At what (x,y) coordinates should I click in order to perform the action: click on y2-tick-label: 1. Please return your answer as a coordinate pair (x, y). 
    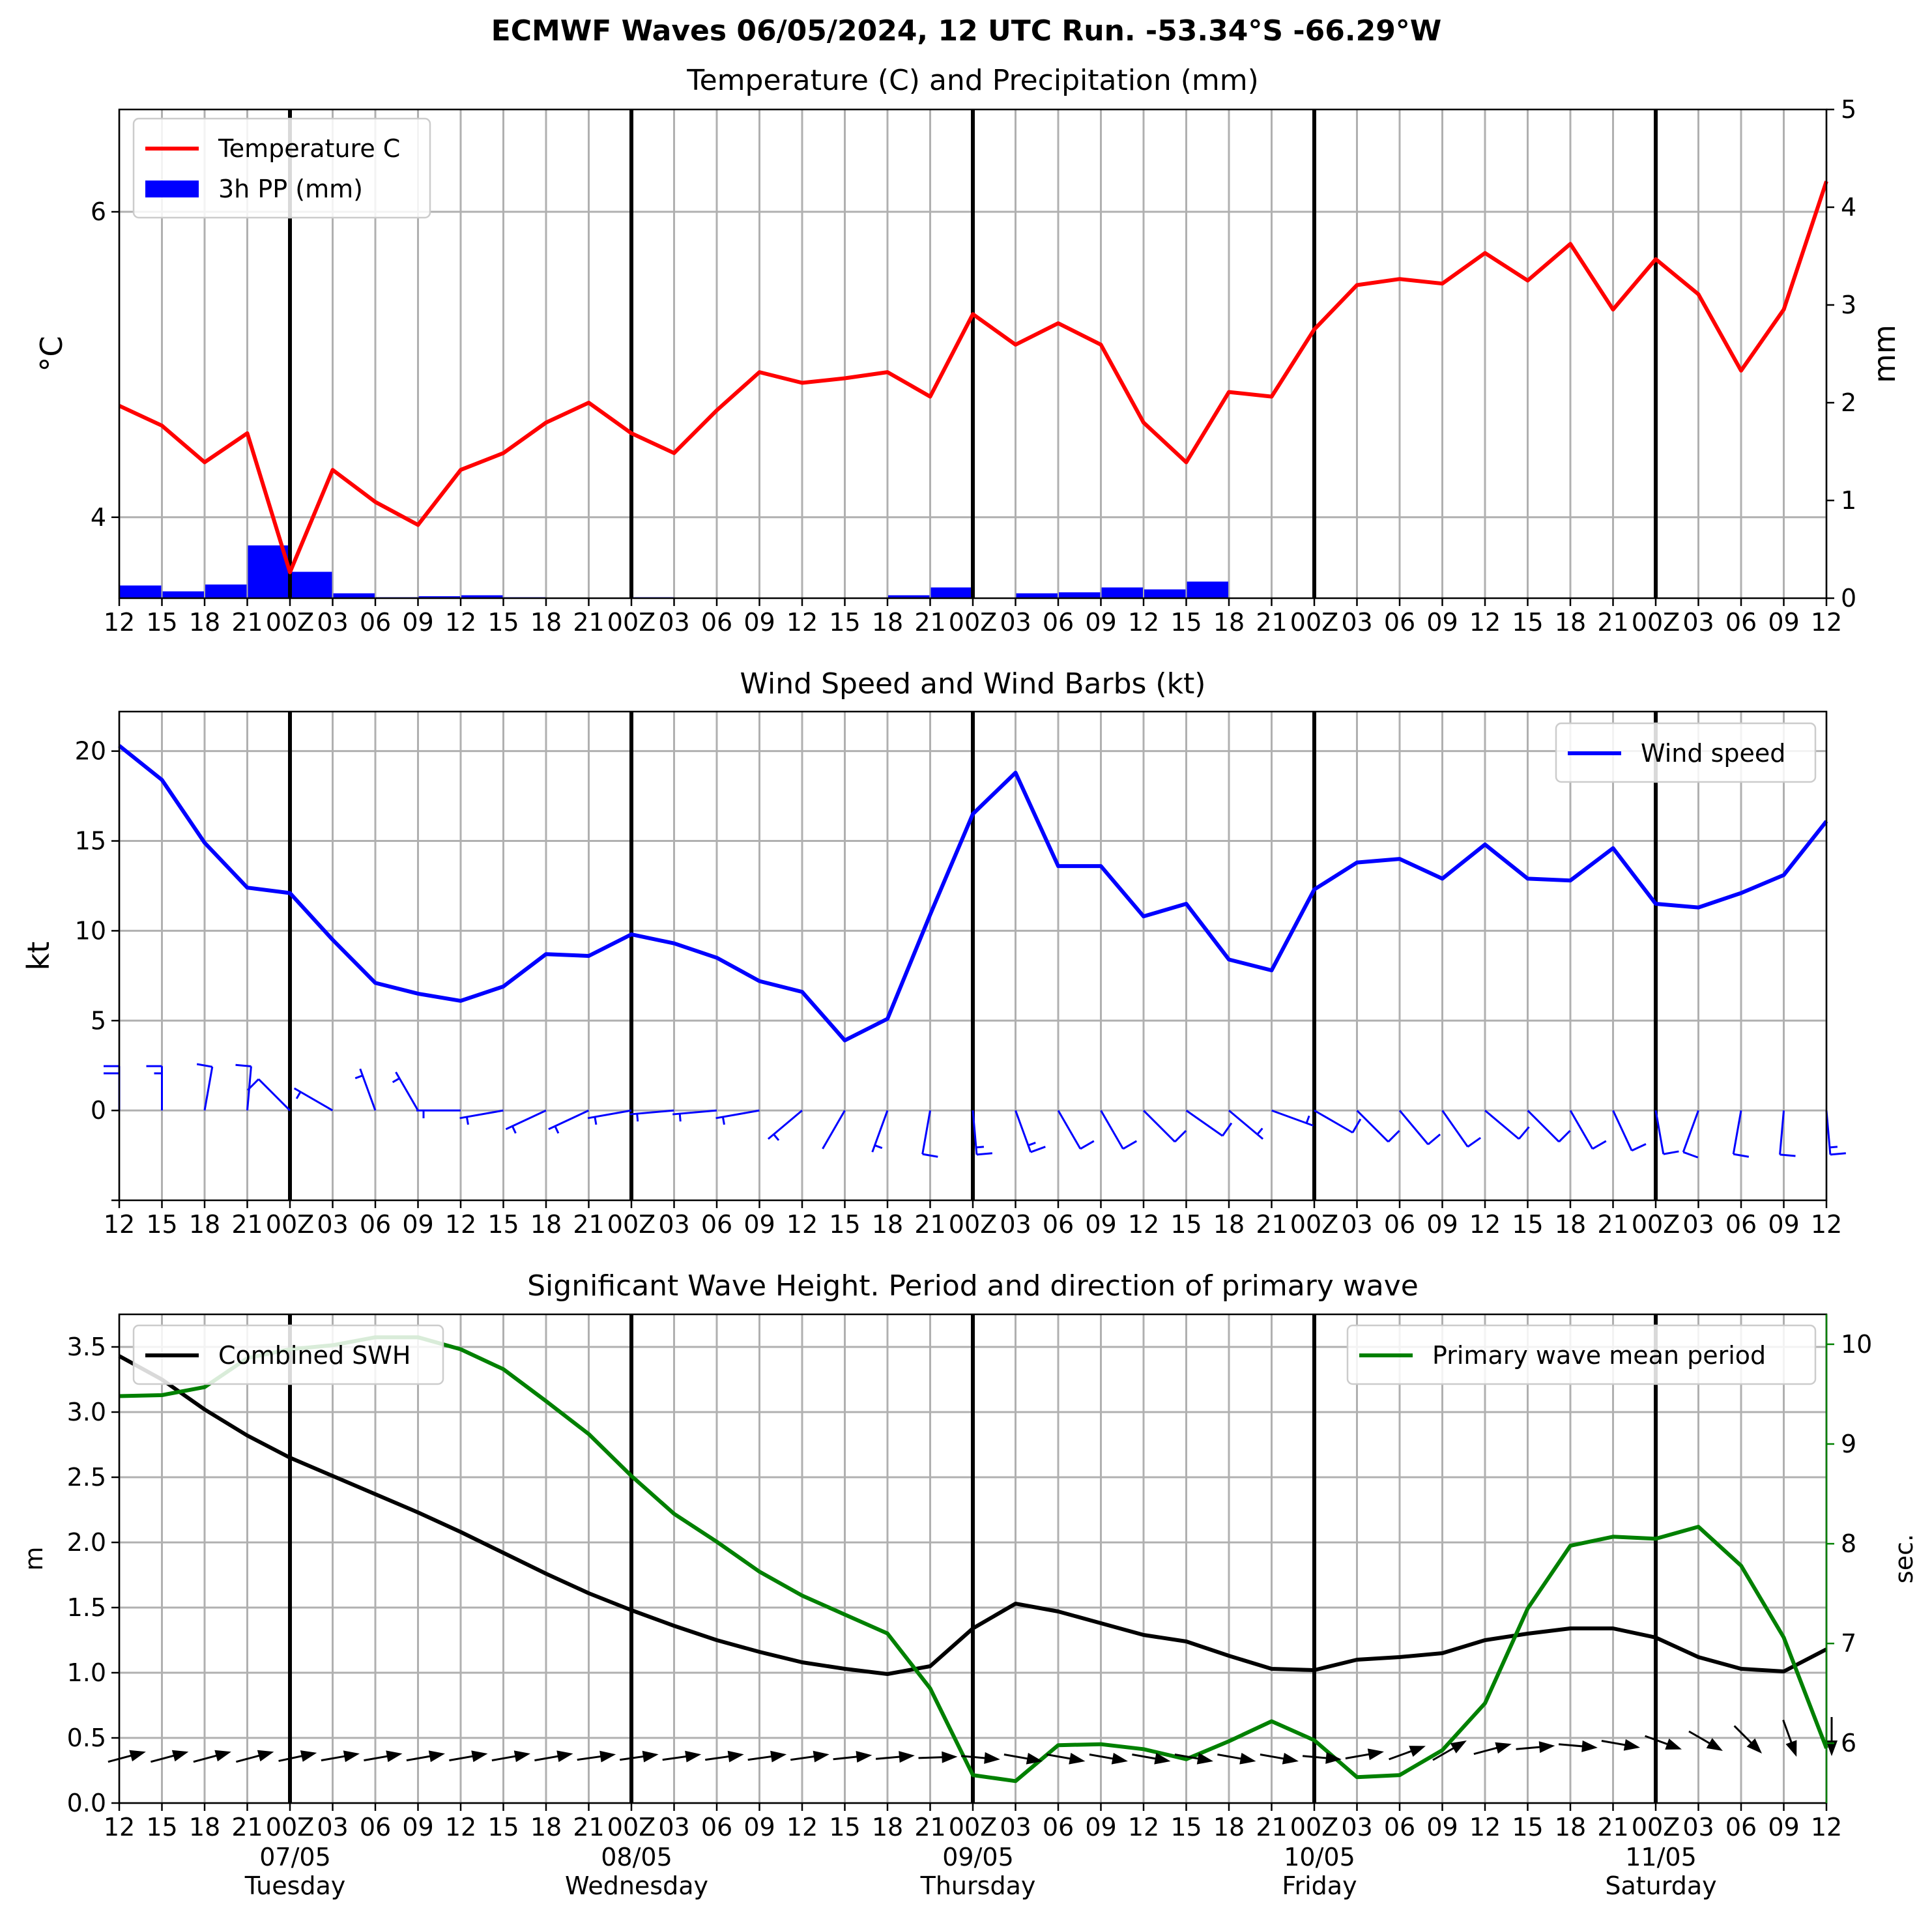
    Looking at the image, I should click on (1848, 500).